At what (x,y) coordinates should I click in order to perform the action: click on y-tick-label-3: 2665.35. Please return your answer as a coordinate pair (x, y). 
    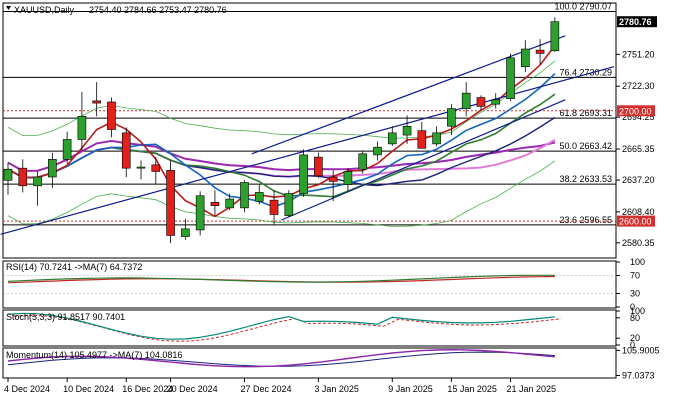
    Looking at the image, I should click on (638, 149).